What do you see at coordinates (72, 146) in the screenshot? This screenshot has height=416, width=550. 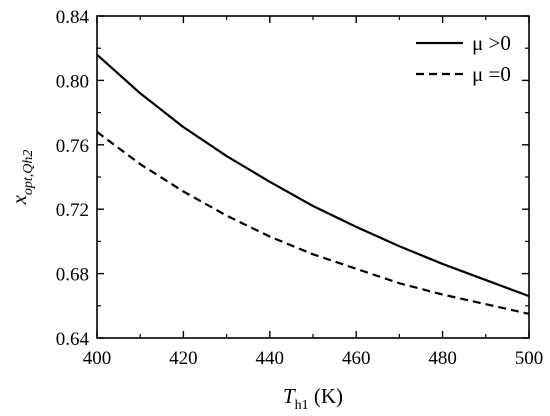 I see `y-tick-label: 0.76` at bounding box center [72, 146].